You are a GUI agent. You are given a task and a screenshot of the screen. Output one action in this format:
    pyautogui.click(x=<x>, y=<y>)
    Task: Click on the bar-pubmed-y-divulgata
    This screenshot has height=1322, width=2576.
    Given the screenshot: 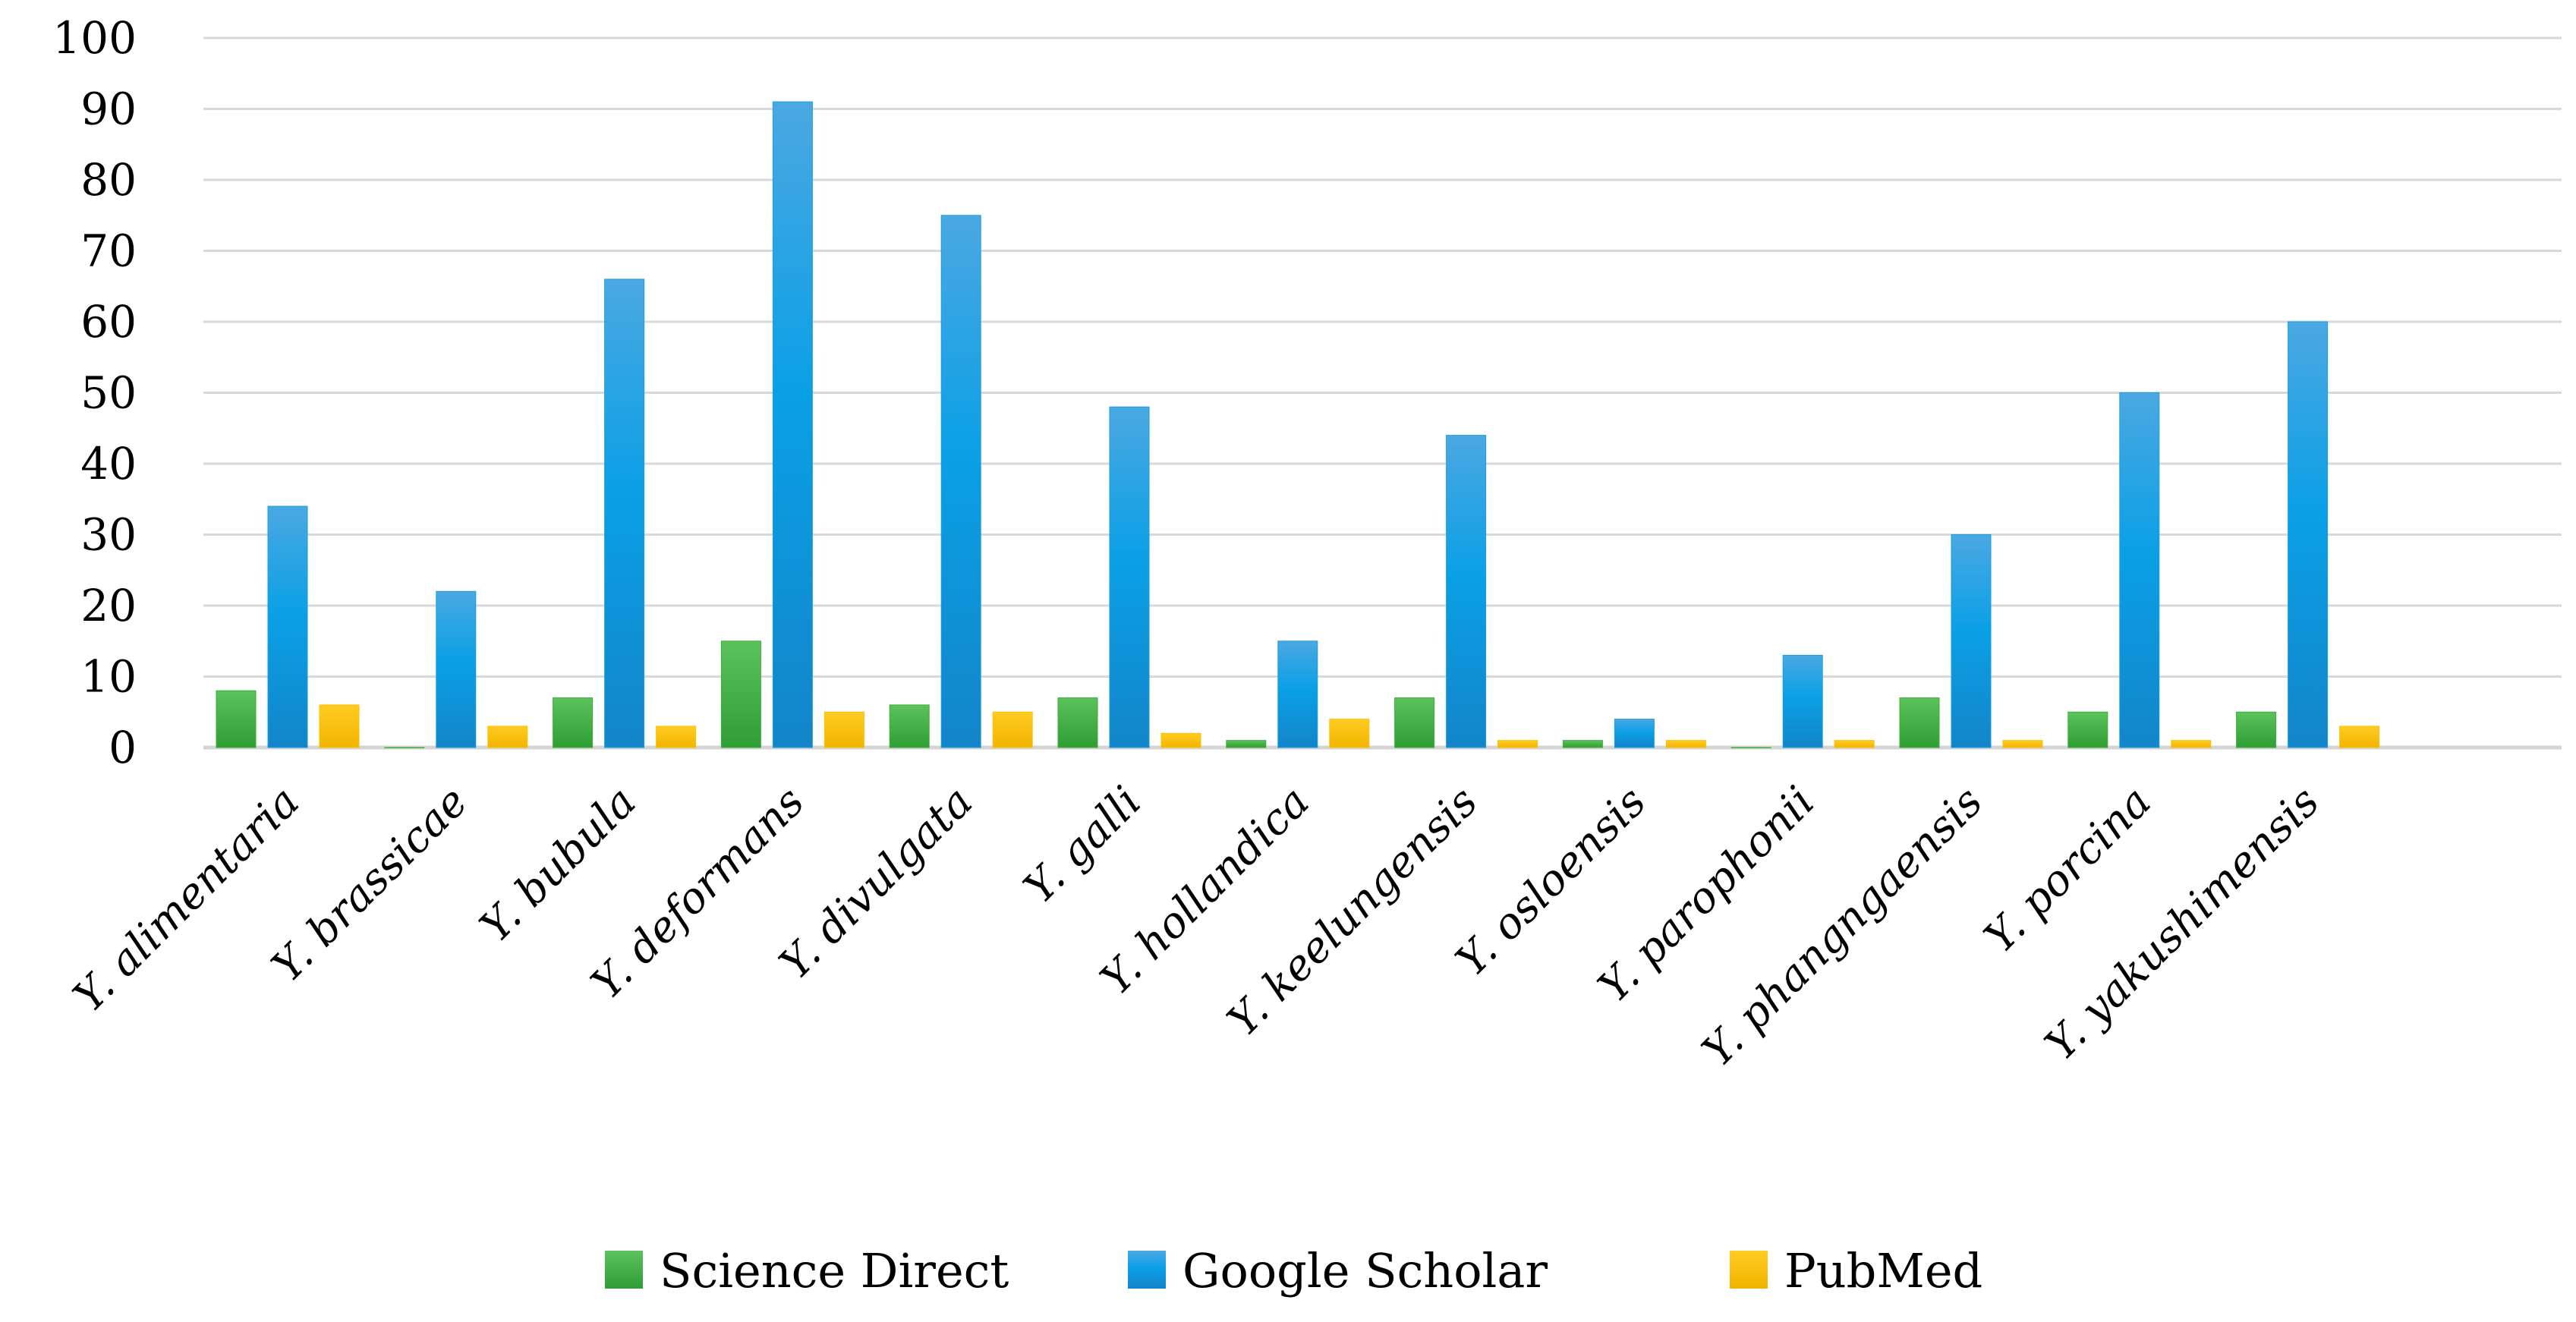 What is the action you would take?
    pyautogui.click(x=1012, y=729)
    